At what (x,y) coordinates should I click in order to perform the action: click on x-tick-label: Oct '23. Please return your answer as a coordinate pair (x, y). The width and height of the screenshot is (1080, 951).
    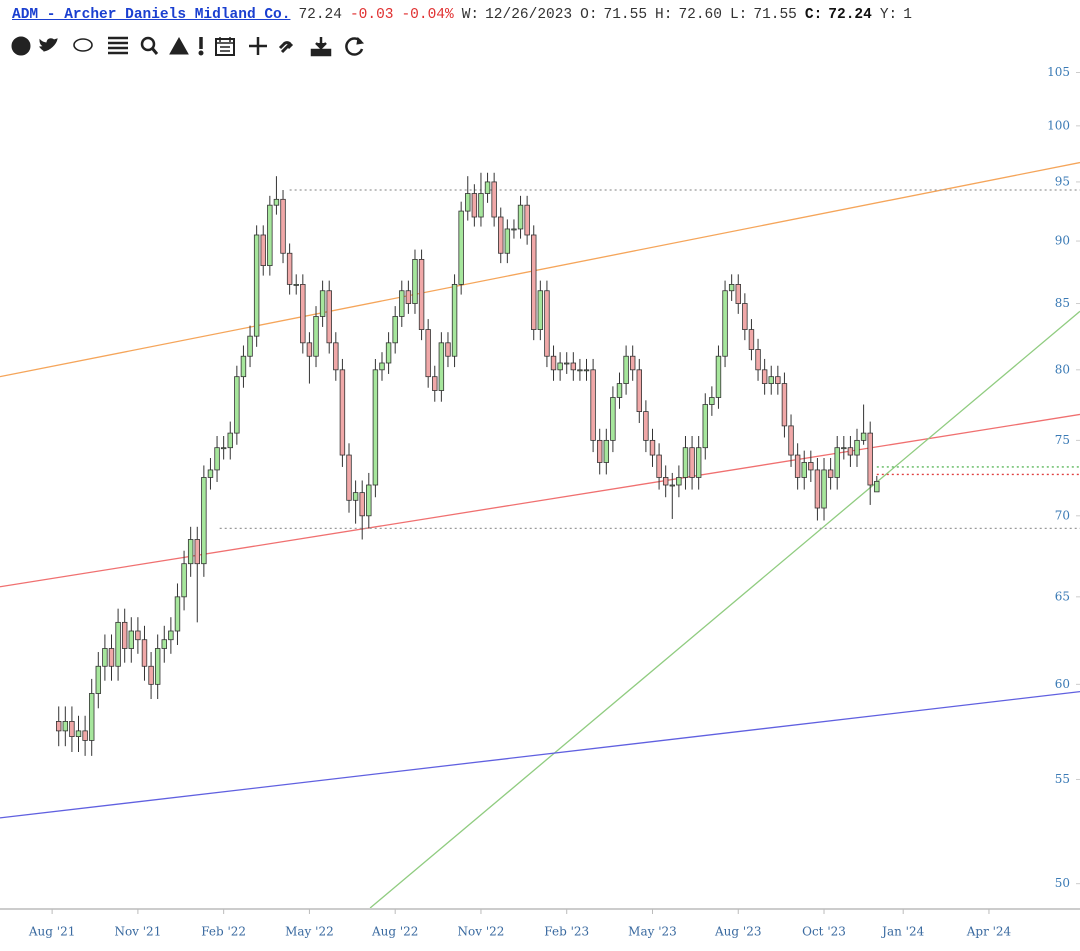
    Looking at the image, I should click on (824, 932).